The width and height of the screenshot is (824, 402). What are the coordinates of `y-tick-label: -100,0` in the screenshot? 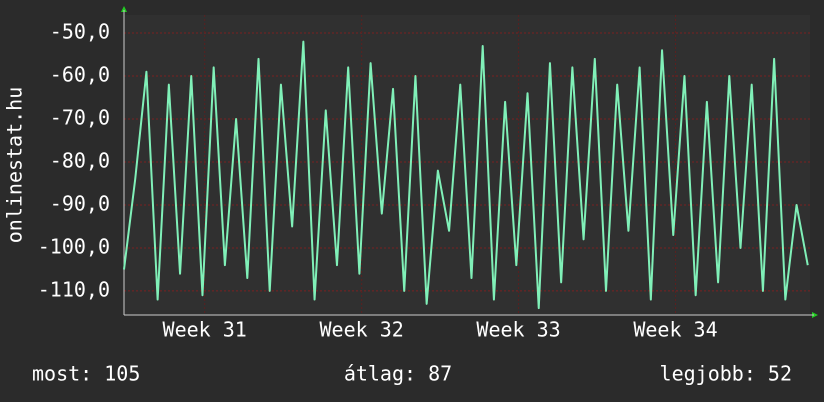 It's located at (74, 246).